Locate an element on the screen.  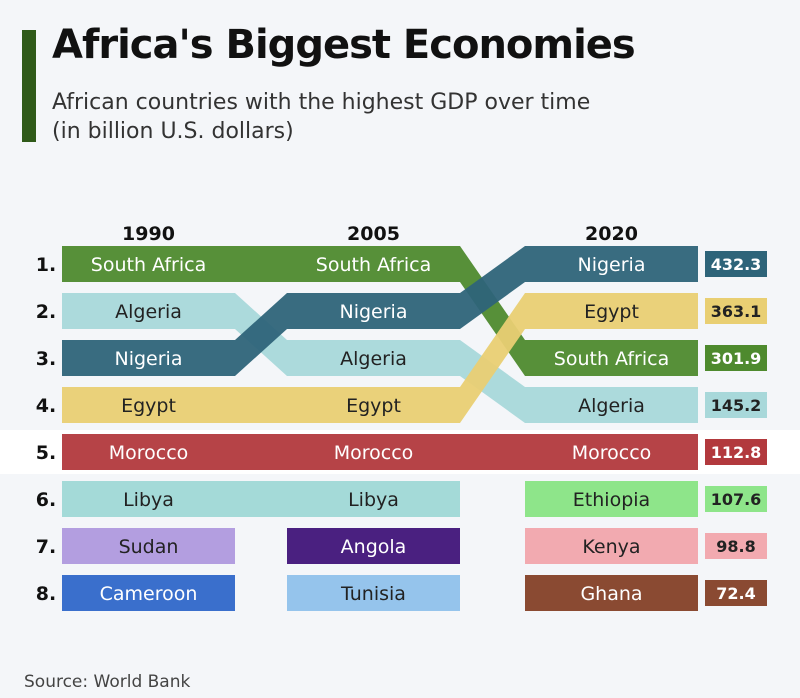
rank-label: 3. is located at coordinates (46, 359).